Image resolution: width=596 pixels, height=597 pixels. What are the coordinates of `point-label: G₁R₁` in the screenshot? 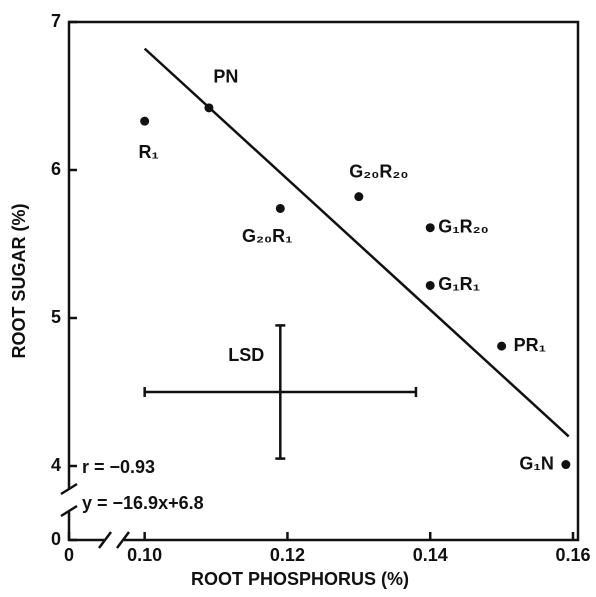 It's located at (459, 284).